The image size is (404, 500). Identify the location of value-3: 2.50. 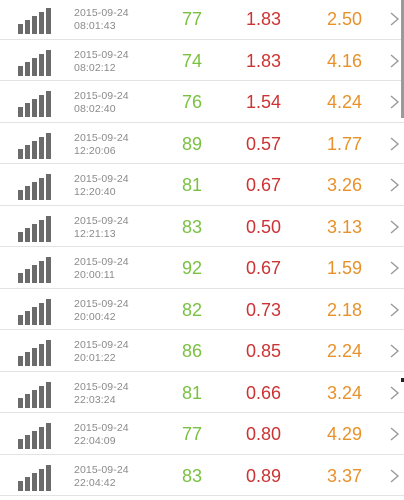
(345, 19).